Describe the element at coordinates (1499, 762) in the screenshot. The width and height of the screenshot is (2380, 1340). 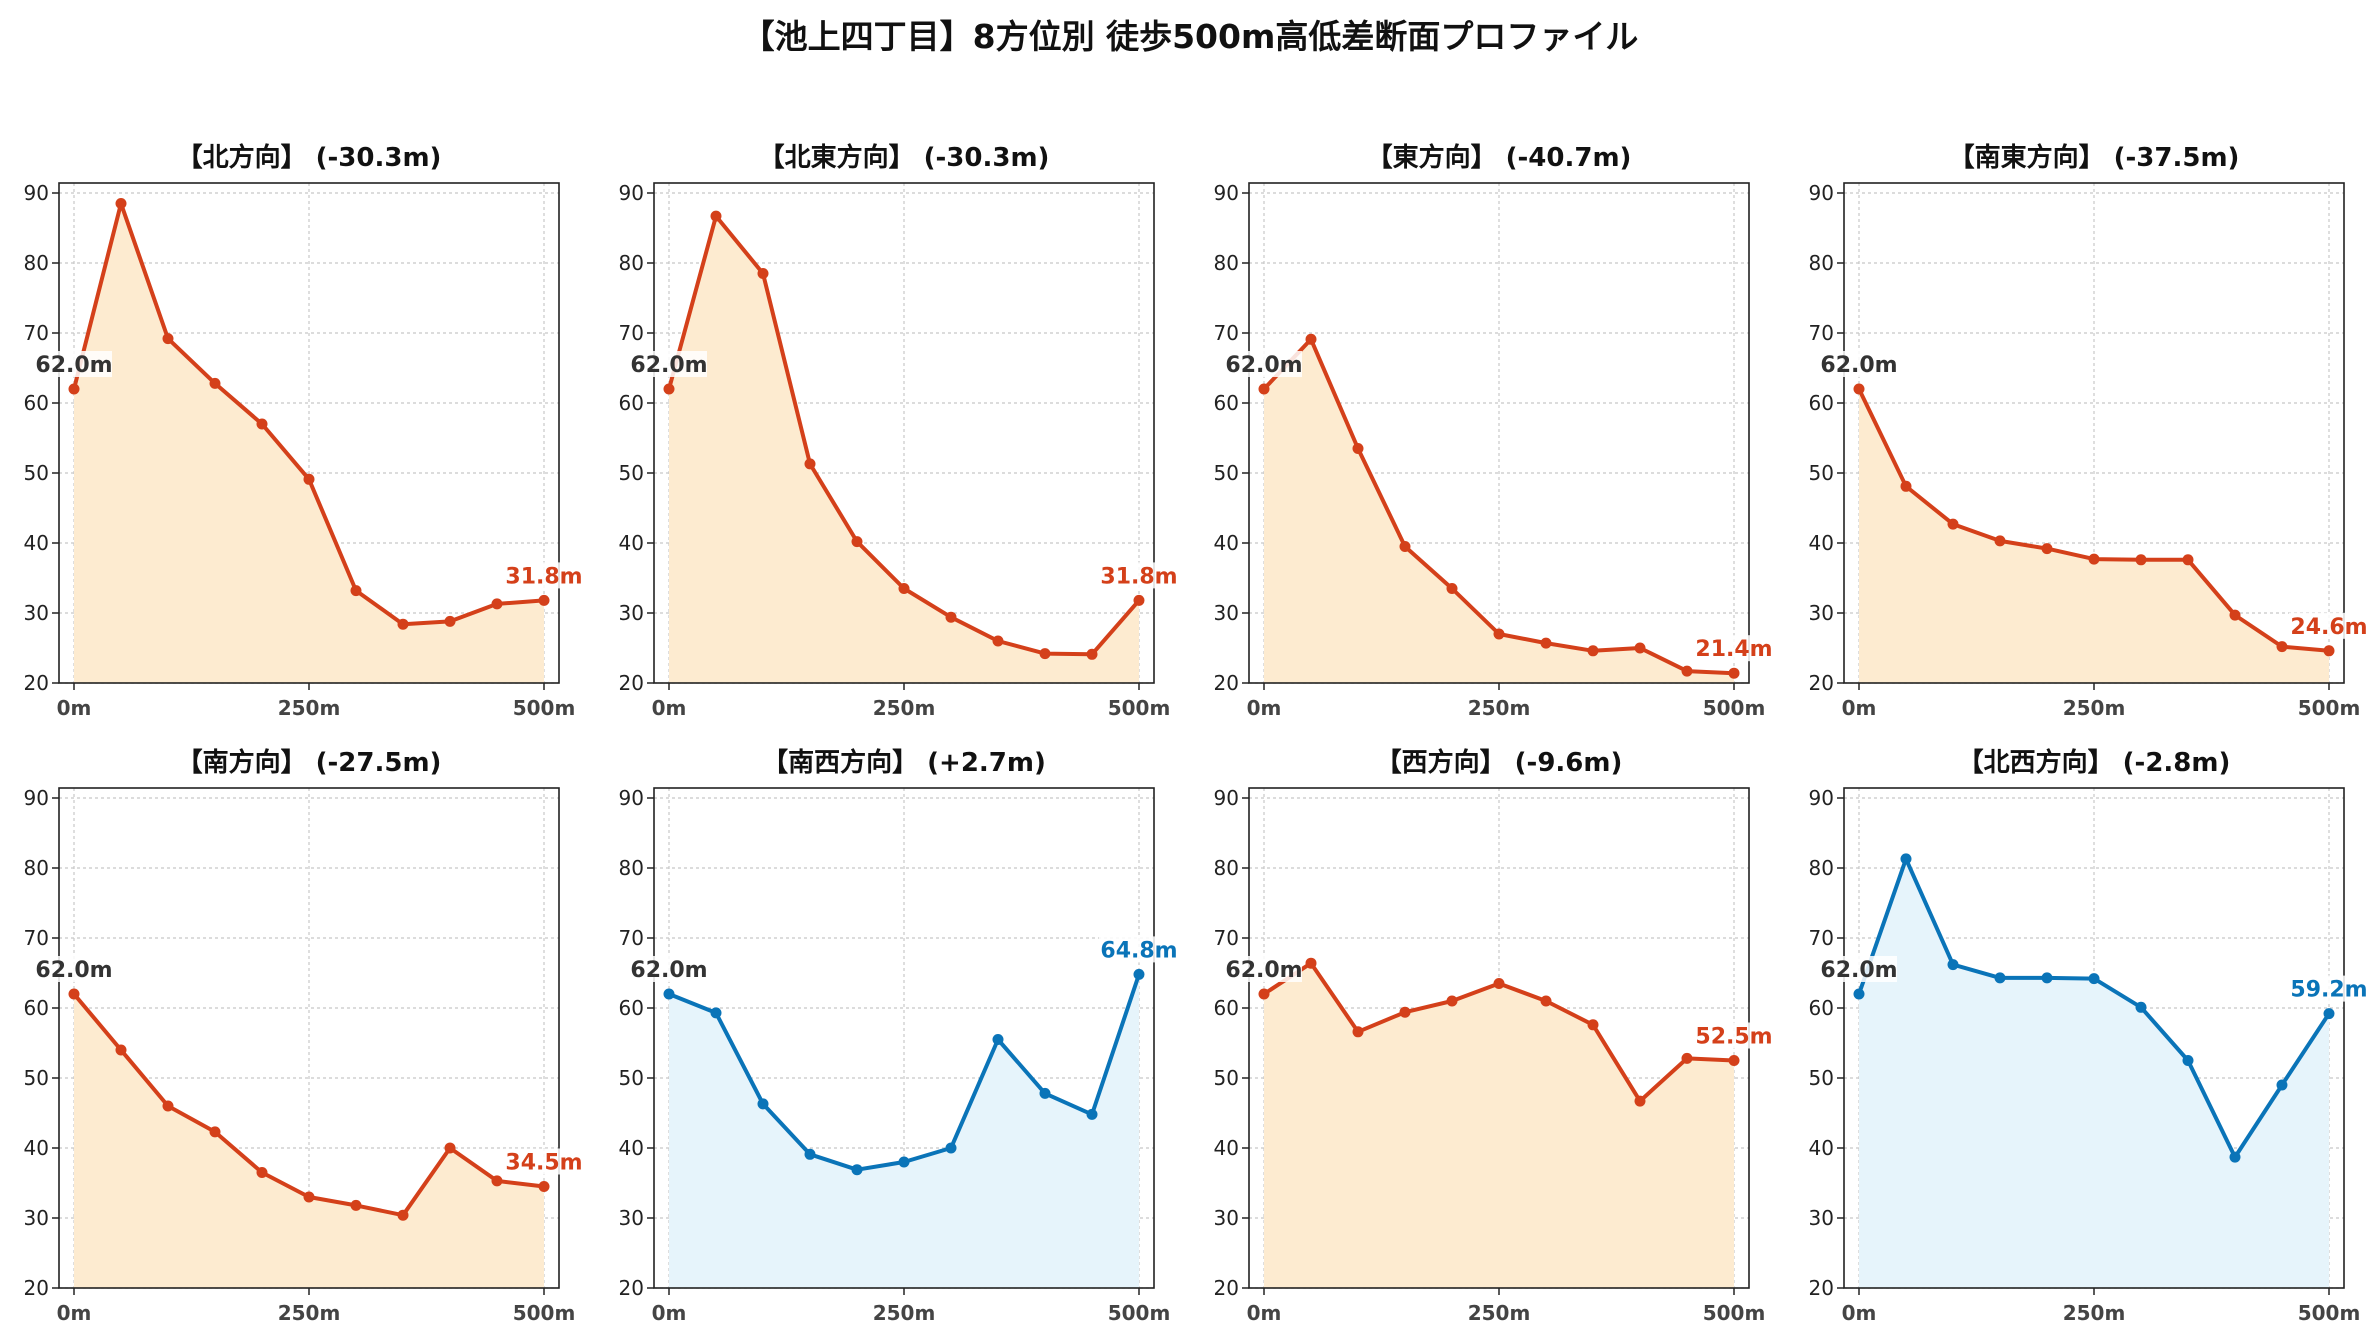
I see `panel-title: 【西方向】 (-9.6m)` at that location.